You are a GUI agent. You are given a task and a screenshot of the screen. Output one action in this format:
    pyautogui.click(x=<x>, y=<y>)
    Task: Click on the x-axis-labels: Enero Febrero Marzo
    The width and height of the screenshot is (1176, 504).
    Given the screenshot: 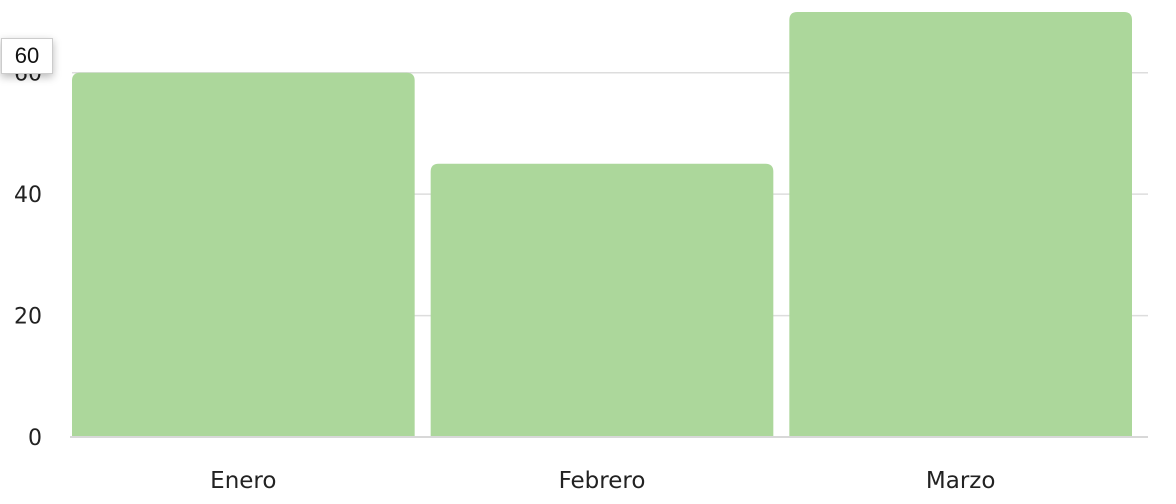 What is the action you would take?
    pyautogui.click(x=602, y=481)
    